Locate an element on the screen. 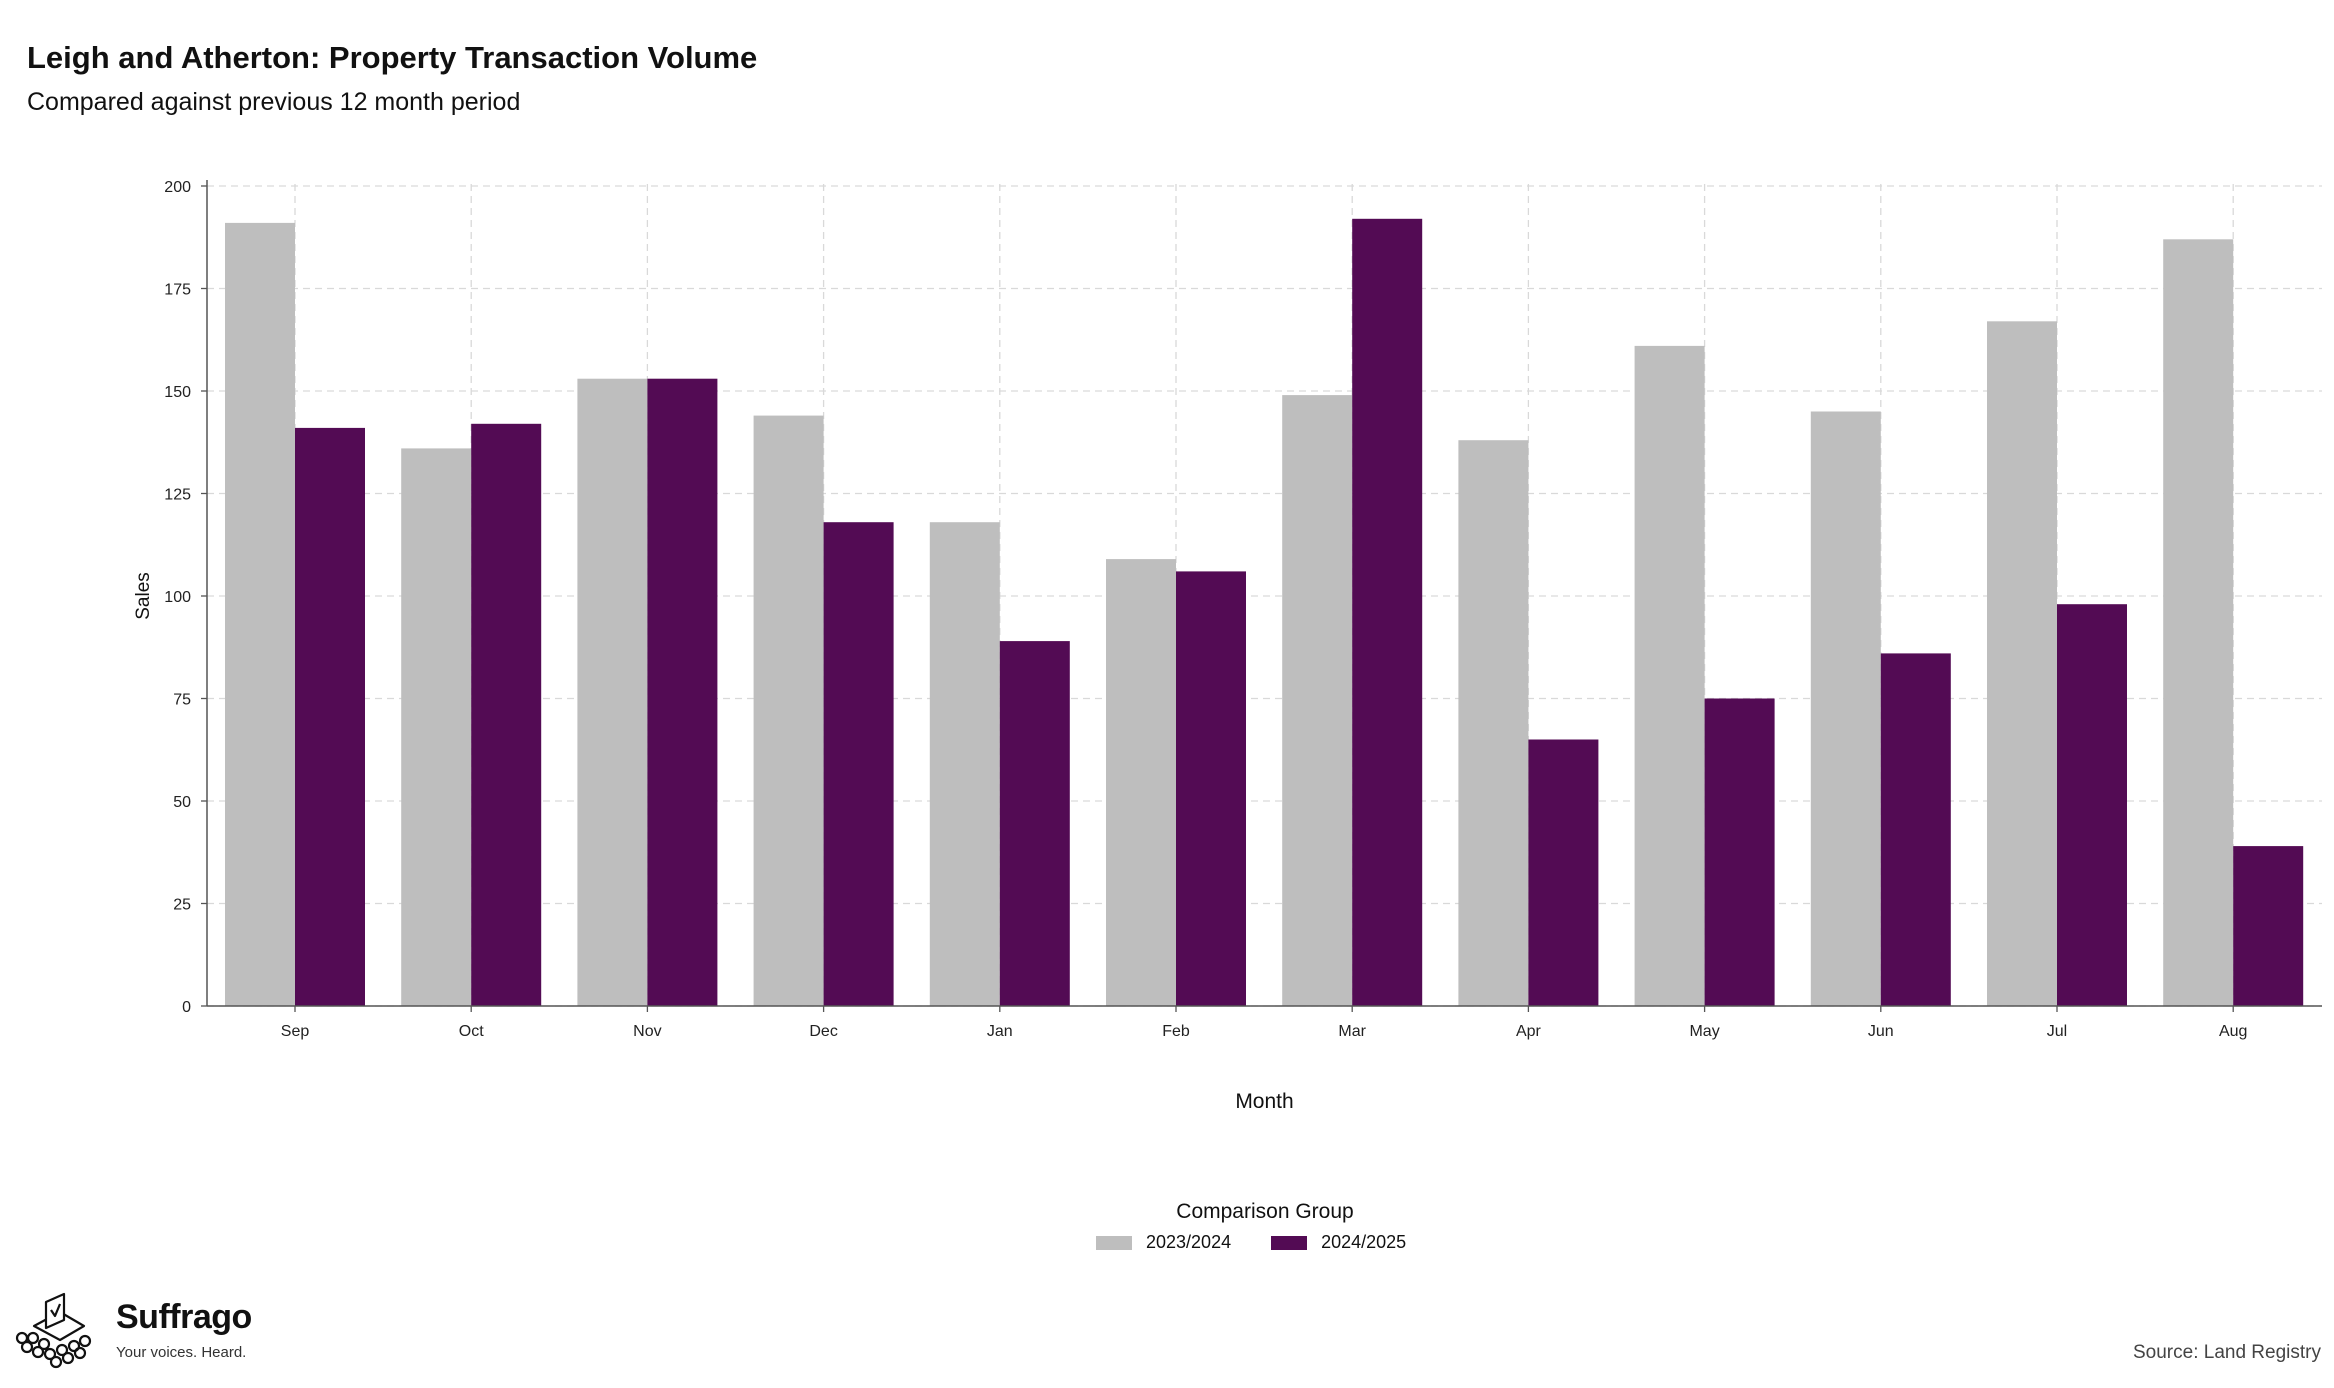  y-tick-label: 200 is located at coordinates (177, 187).